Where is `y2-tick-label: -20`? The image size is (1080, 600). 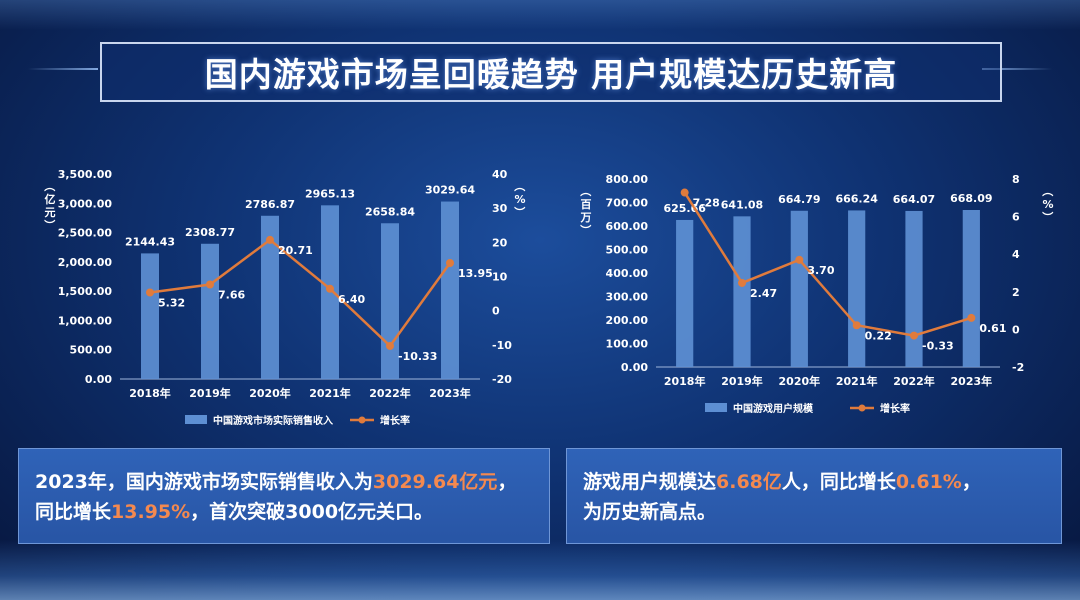 y2-tick-label: -20 is located at coordinates (502, 379).